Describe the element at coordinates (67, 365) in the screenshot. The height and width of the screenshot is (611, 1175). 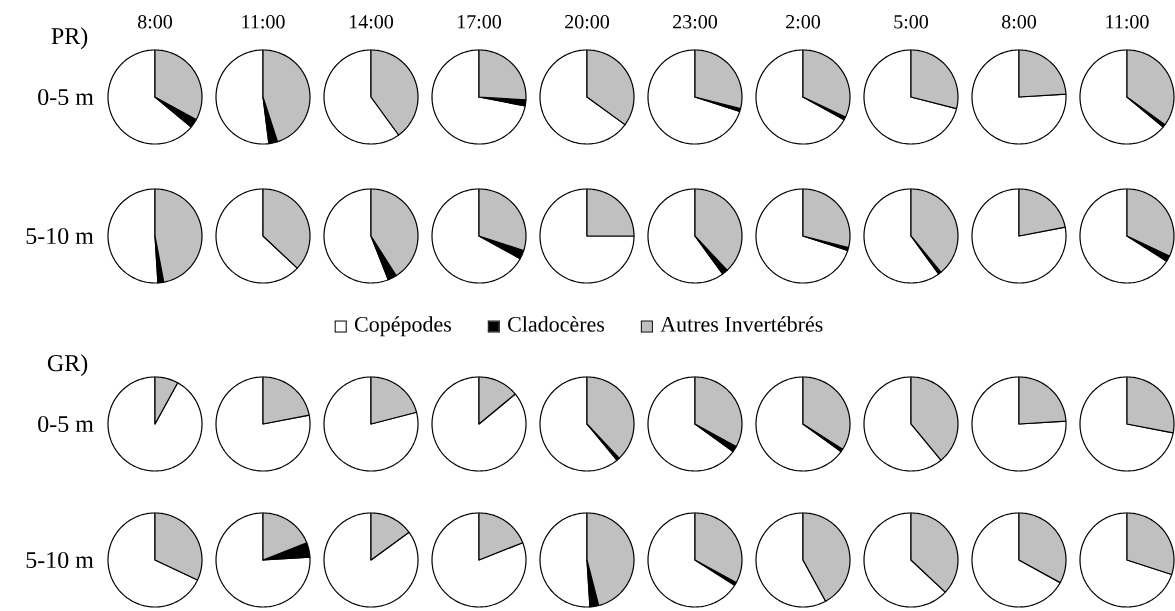
I see `text: GR)` at that location.